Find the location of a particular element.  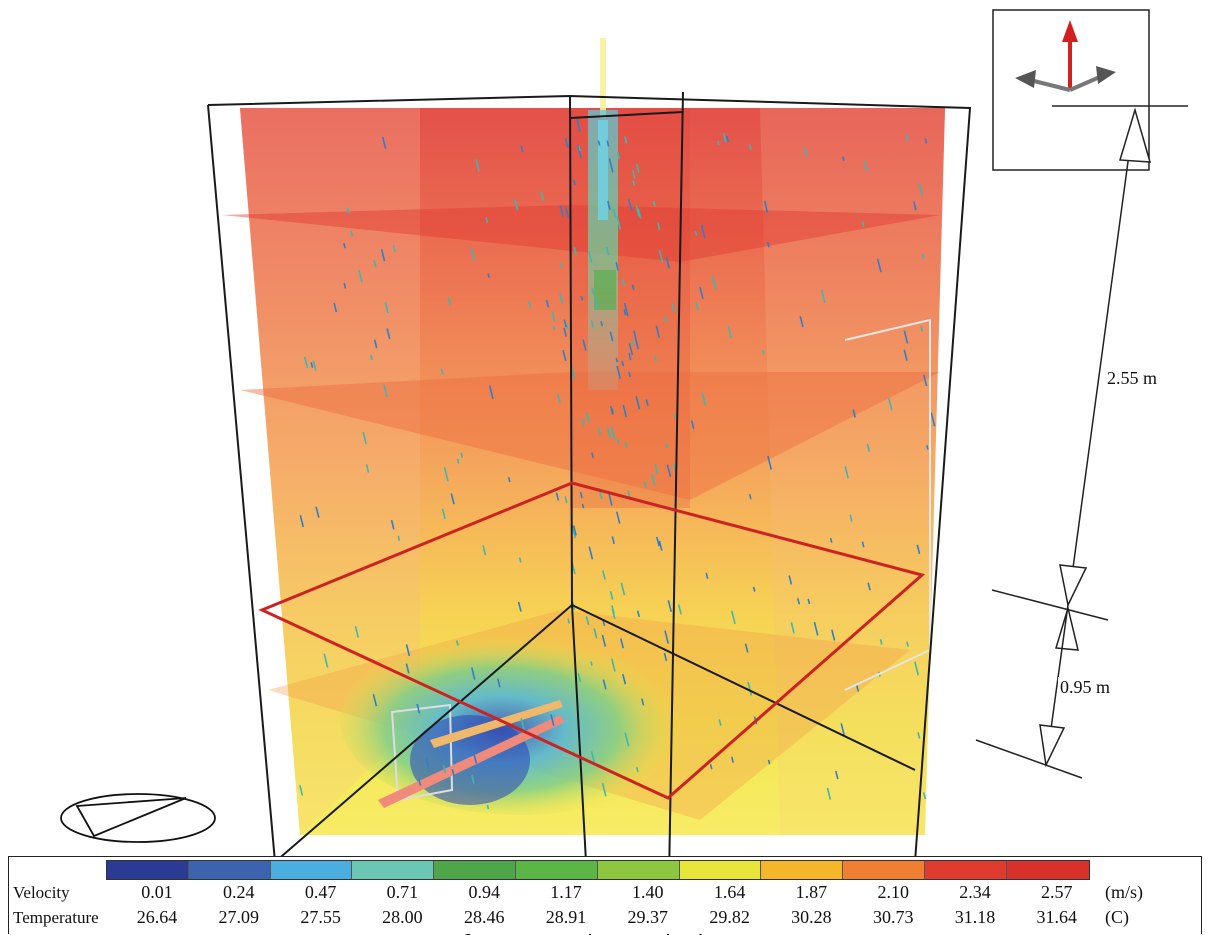

colorbar is located at coordinates (598, 870).